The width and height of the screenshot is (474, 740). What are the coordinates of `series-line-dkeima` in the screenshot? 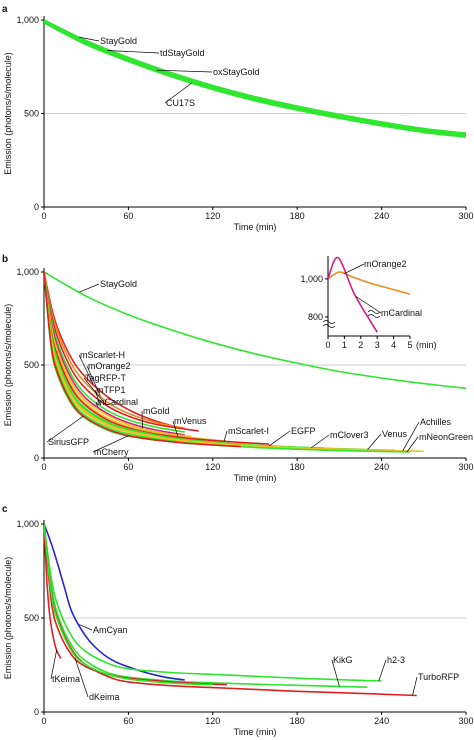 It's located at (135, 604).